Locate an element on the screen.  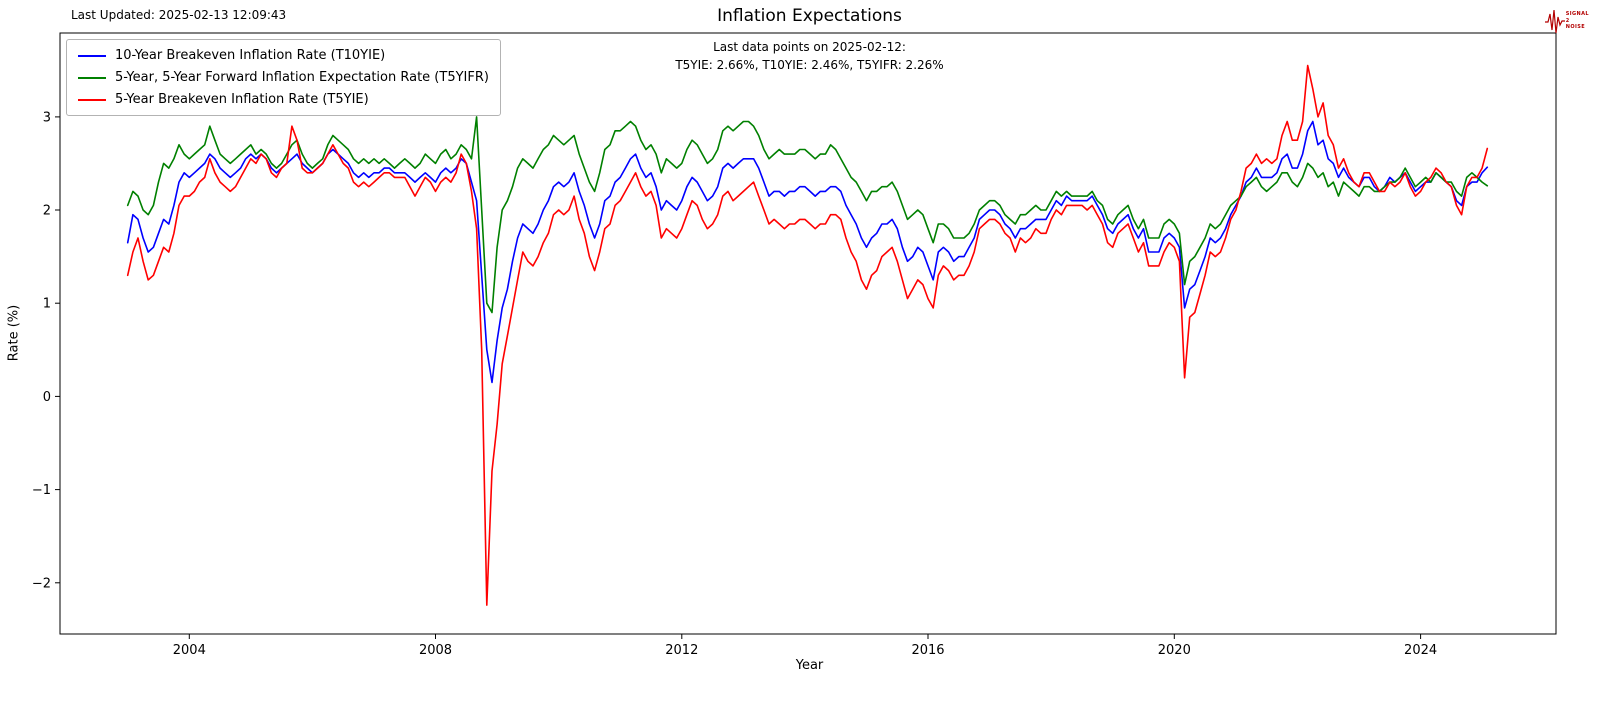
svg-text: 2 is located at coordinates (47, 211).